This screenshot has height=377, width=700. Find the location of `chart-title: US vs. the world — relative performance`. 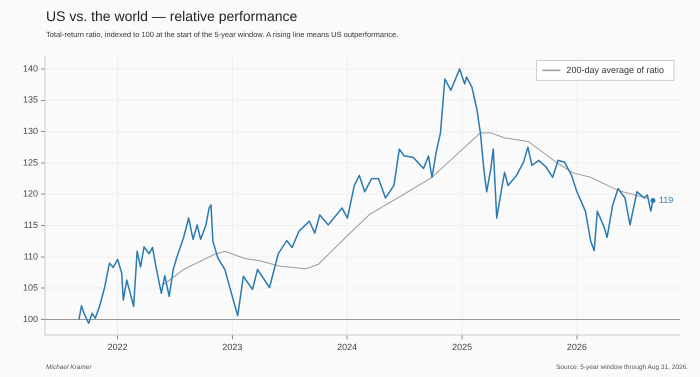

chart-title: US vs. the world — relative performance is located at coordinates (172, 16).